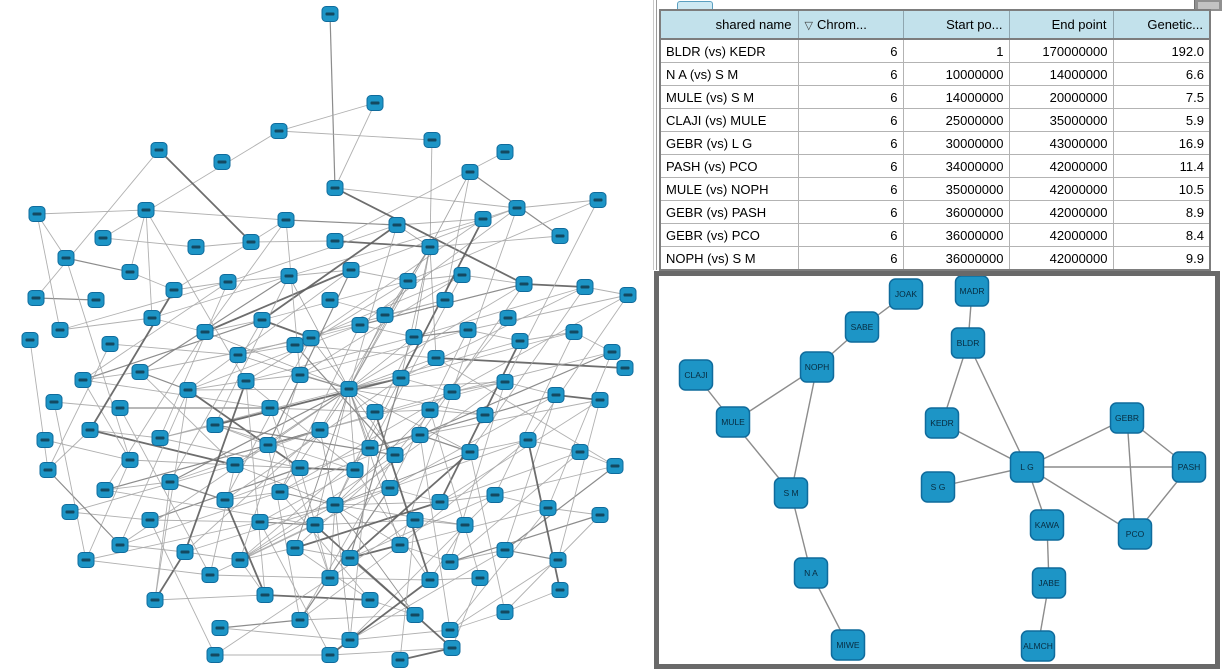 The image size is (1222, 669). Describe the element at coordinates (729, 166) in the screenshot. I see `cell-shared: PASH (vs) PCO` at that location.